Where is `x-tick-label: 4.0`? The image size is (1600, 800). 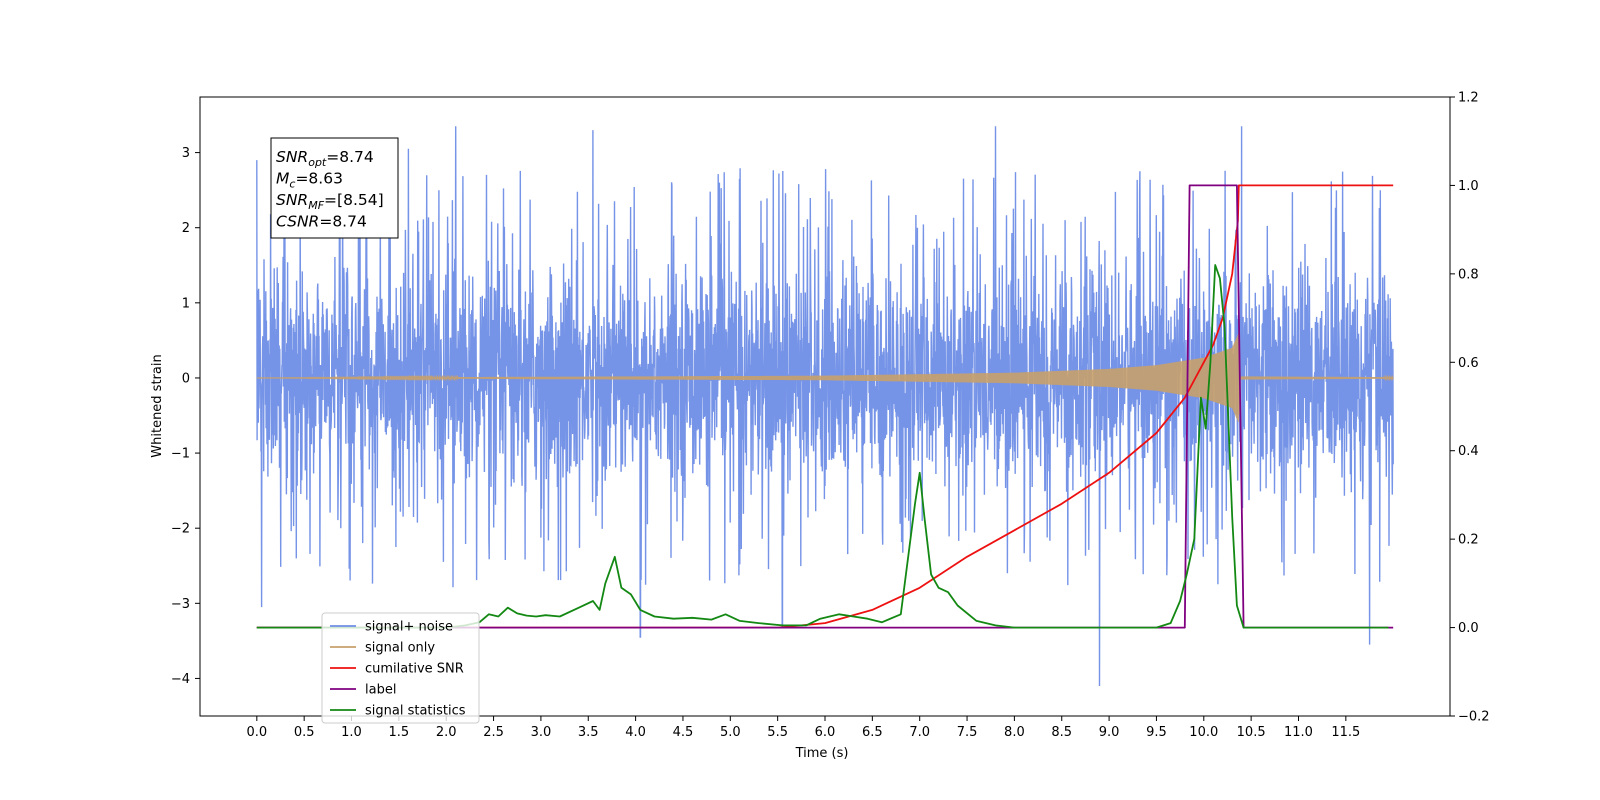
x-tick-label: 4.0 is located at coordinates (635, 732).